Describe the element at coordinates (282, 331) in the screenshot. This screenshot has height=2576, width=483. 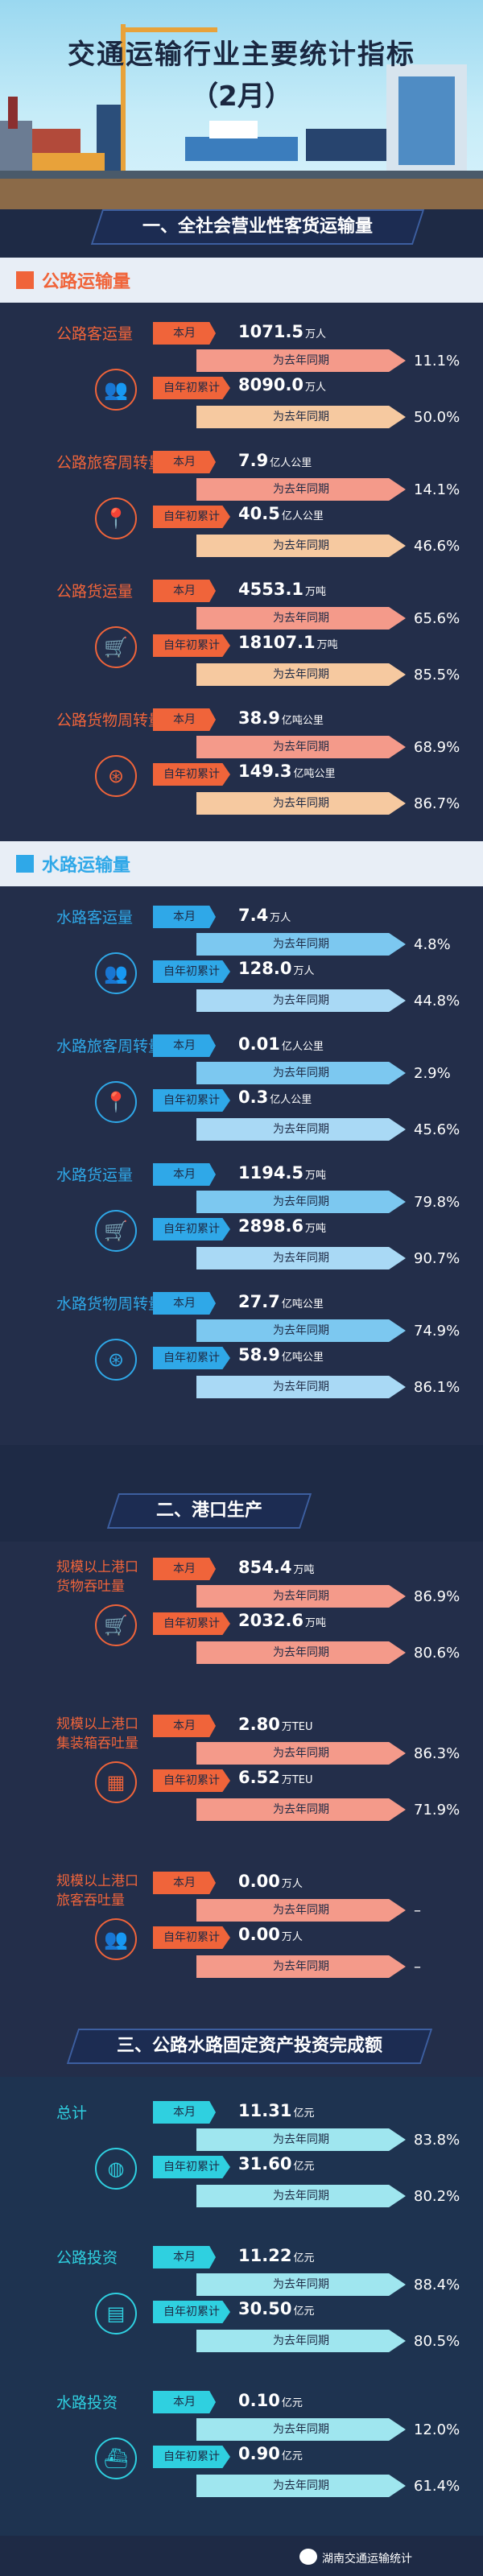
I see `month-value: 1071.5 万人` at that location.